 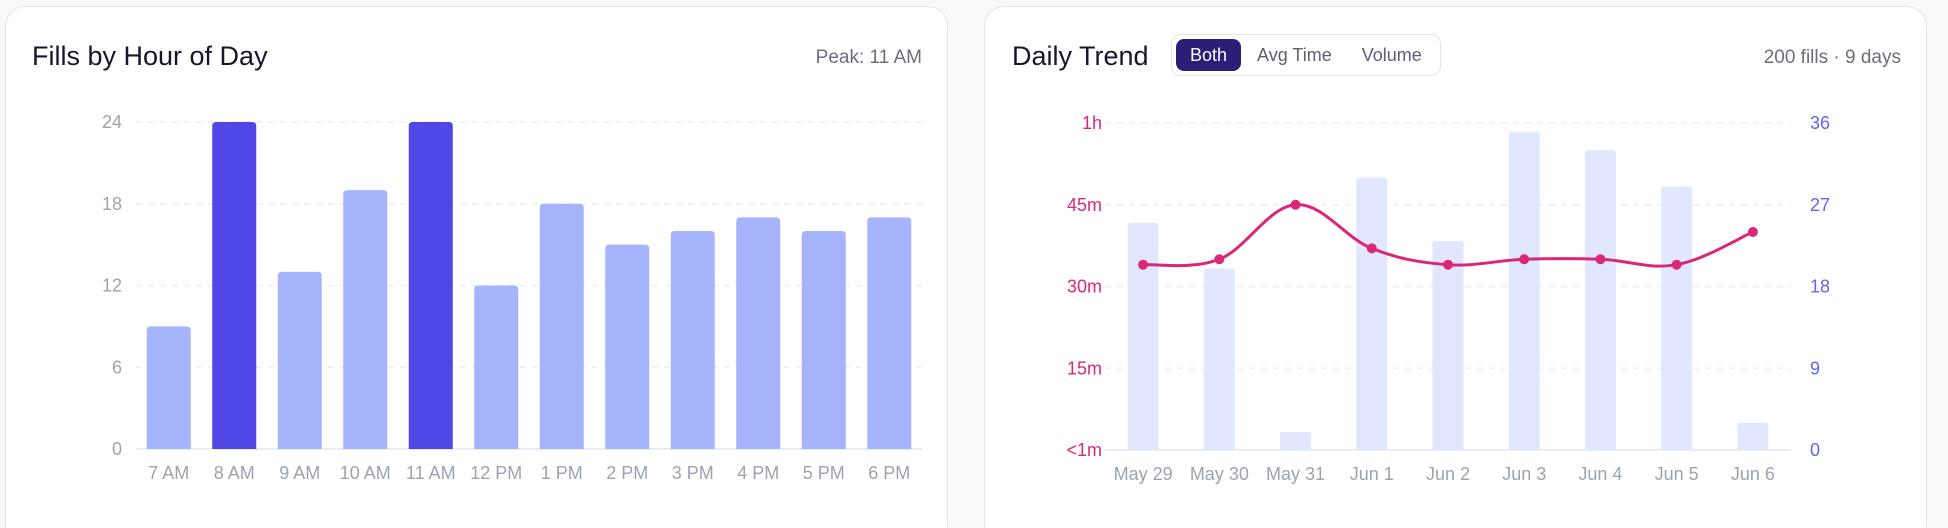 What do you see at coordinates (1219, 474) in the screenshot?
I see `x-tick-label: May 30` at bounding box center [1219, 474].